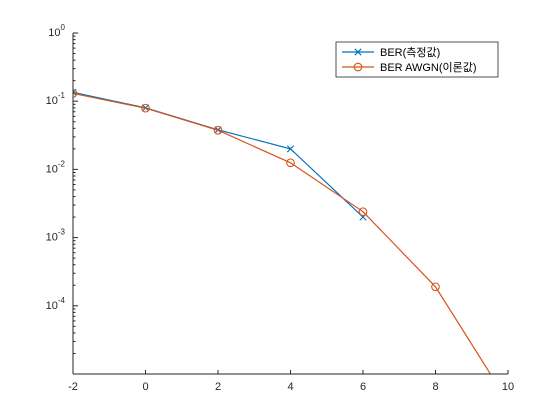 Image resolution: width=560 pixels, height=420 pixels. What do you see at coordinates (410, 52) in the screenshot?
I see `legend-label-0: BER(측정값)` at bounding box center [410, 52].